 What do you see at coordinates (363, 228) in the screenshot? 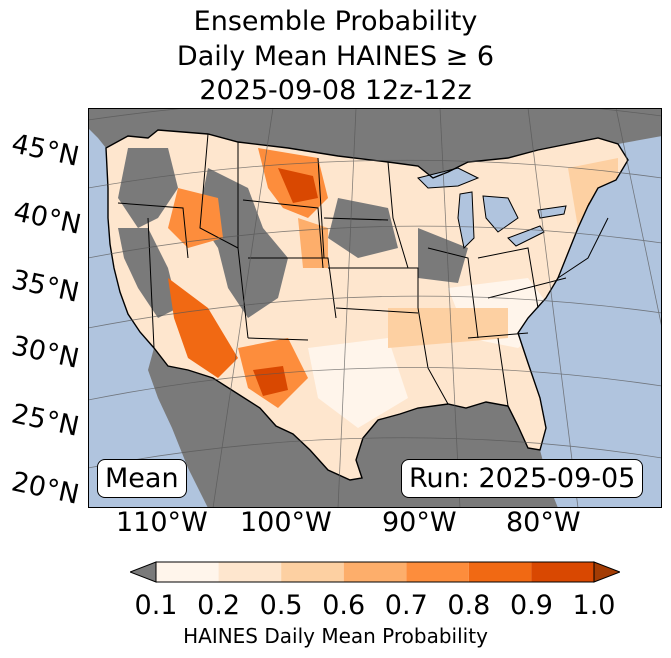
I see `gray-patch-plains` at bounding box center [363, 228].